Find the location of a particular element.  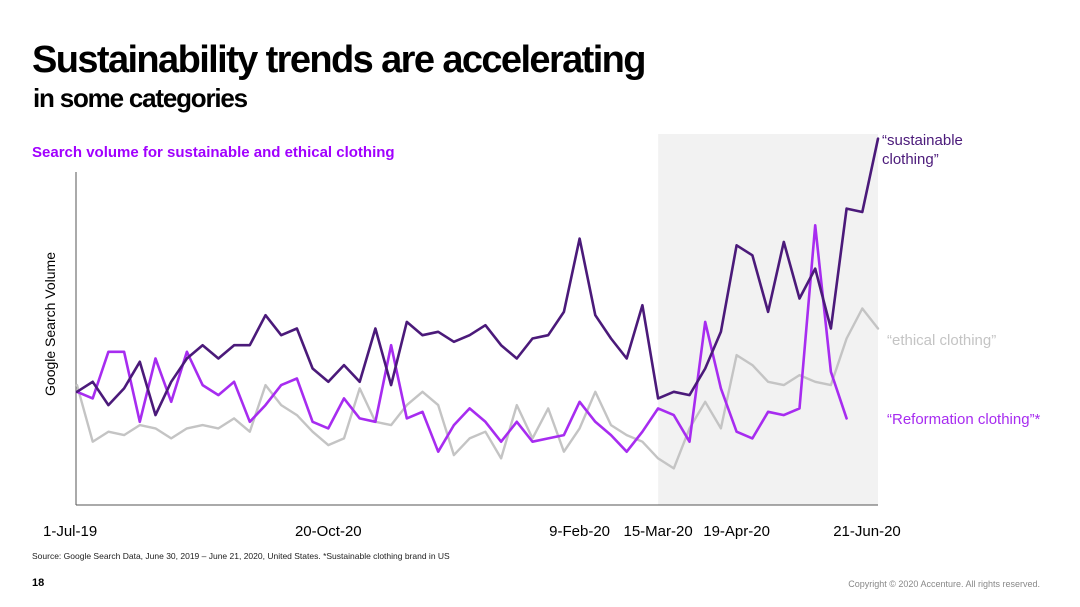

x-tick-label: 19-Apr-20 is located at coordinates (736, 531).